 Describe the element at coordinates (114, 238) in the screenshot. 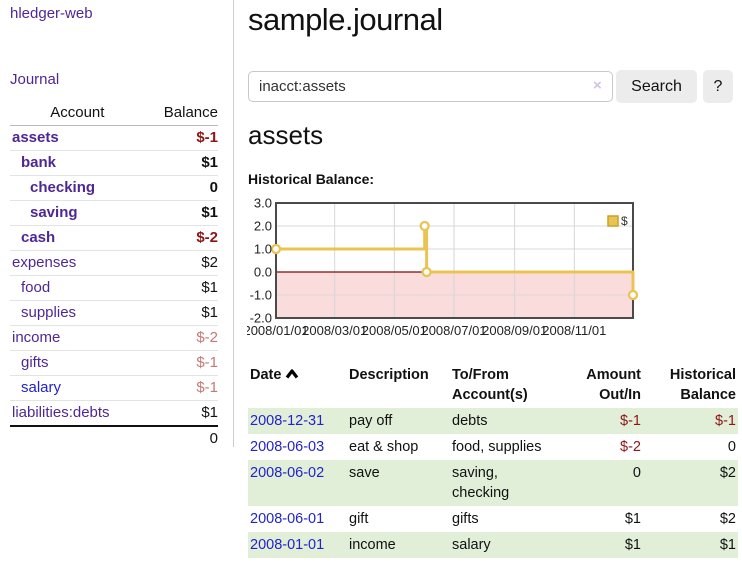

I see `account-row: cash $-2` at that location.